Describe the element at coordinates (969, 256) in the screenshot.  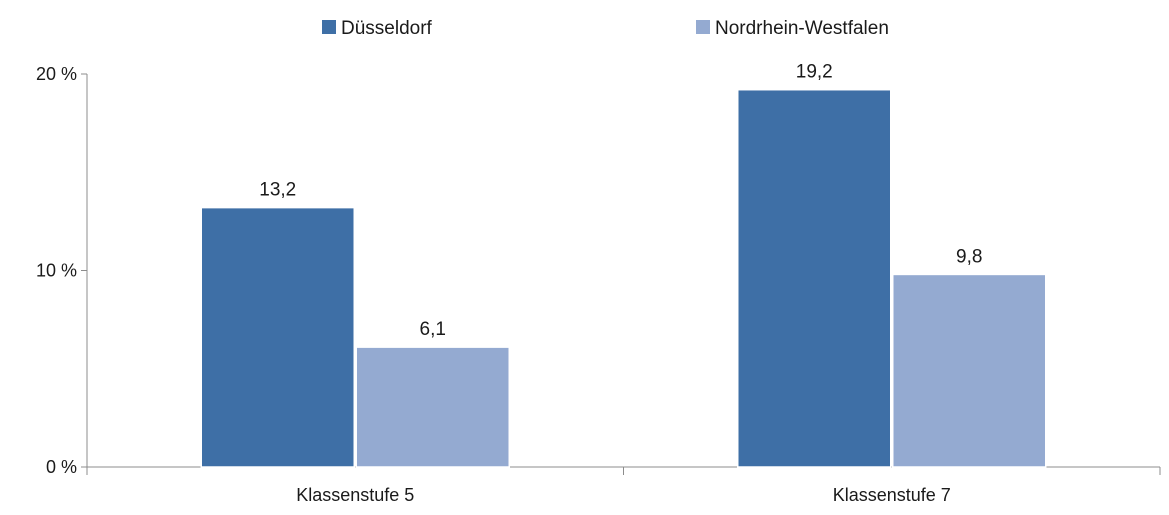
I see `data-label: 9,8` at that location.